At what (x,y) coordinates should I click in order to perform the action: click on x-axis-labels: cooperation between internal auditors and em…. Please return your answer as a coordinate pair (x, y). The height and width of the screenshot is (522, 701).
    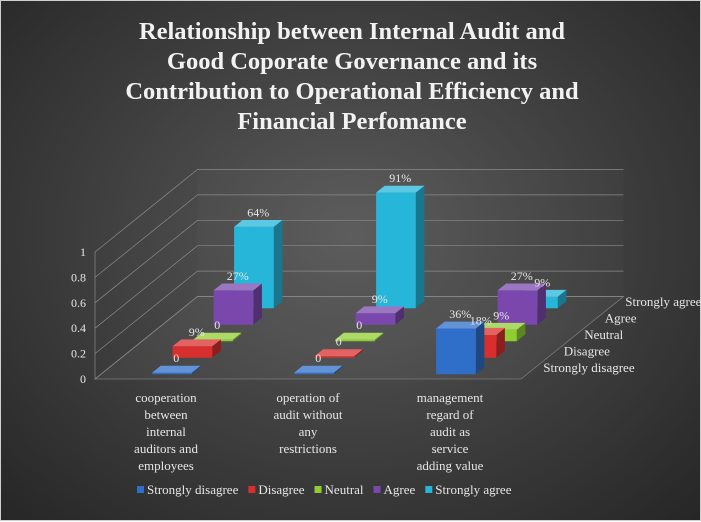
    Looking at the image, I should click on (309, 431).